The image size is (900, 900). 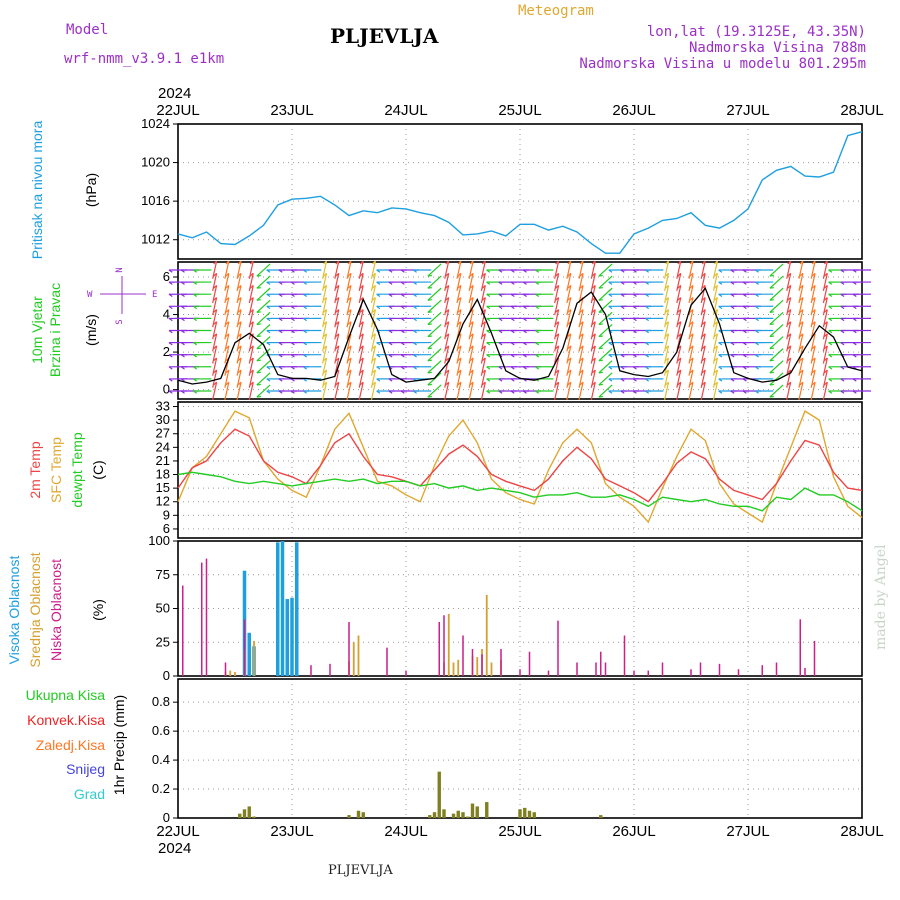 What do you see at coordinates (177, 831) in the screenshot?
I see `xtick-bottom: 22JUL` at bounding box center [177, 831].